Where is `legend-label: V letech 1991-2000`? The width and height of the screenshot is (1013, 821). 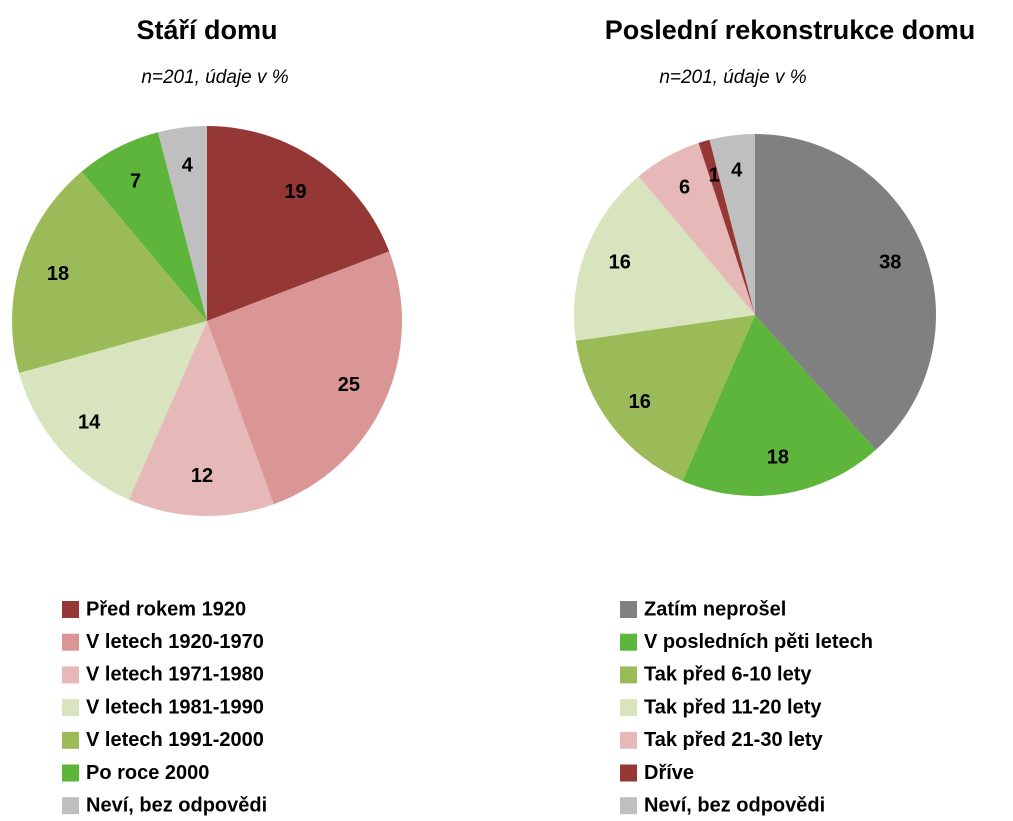 legend-label: V letech 1991-2000 is located at coordinates (175, 740).